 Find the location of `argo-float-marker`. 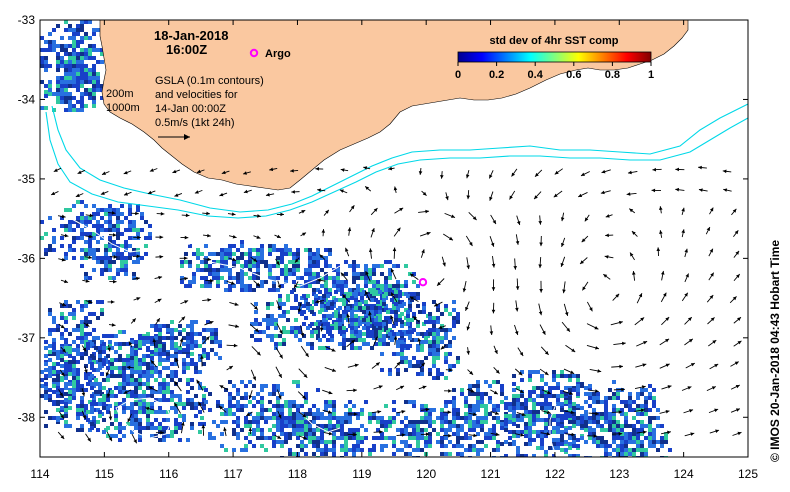

argo-float-marker is located at coordinates (423, 282).